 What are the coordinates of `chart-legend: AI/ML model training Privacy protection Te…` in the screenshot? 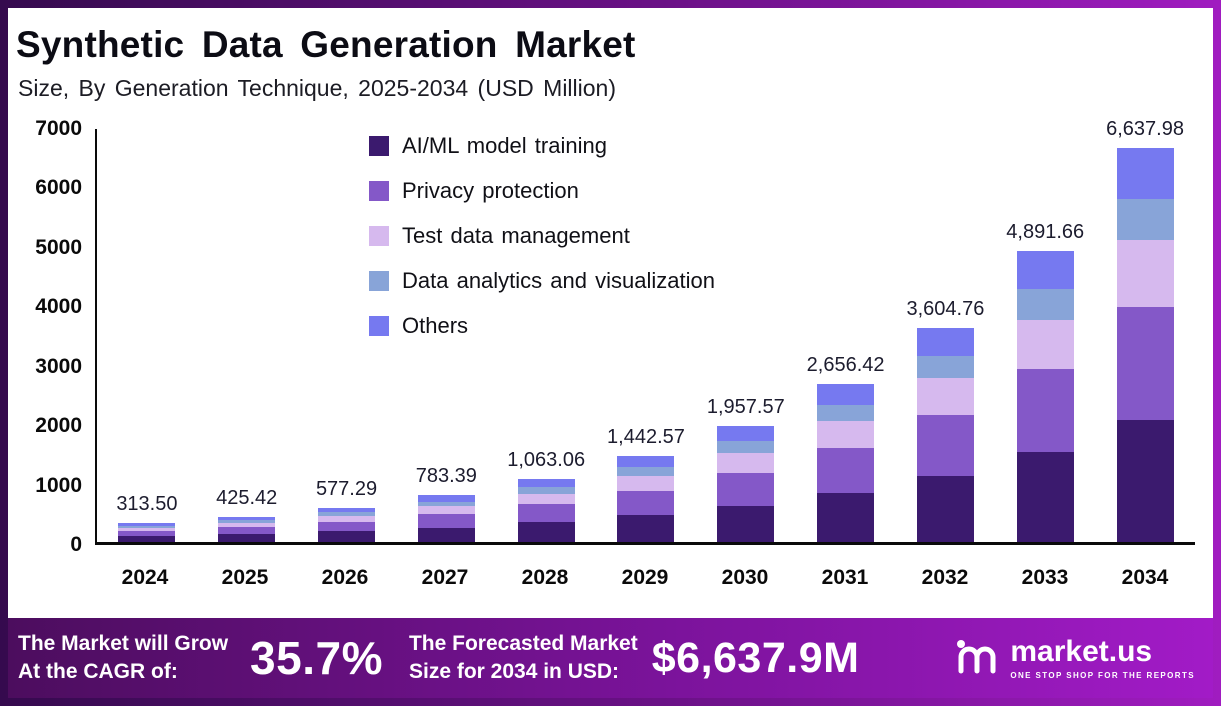 It's located at (542, 236).